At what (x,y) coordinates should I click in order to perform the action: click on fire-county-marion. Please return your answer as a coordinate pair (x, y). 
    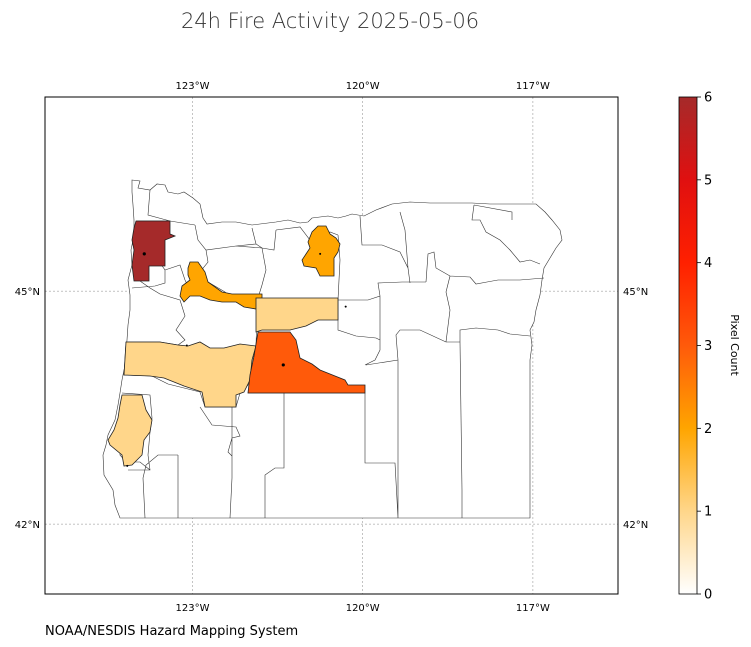
    Looking at the image, I should click on (221, 286).